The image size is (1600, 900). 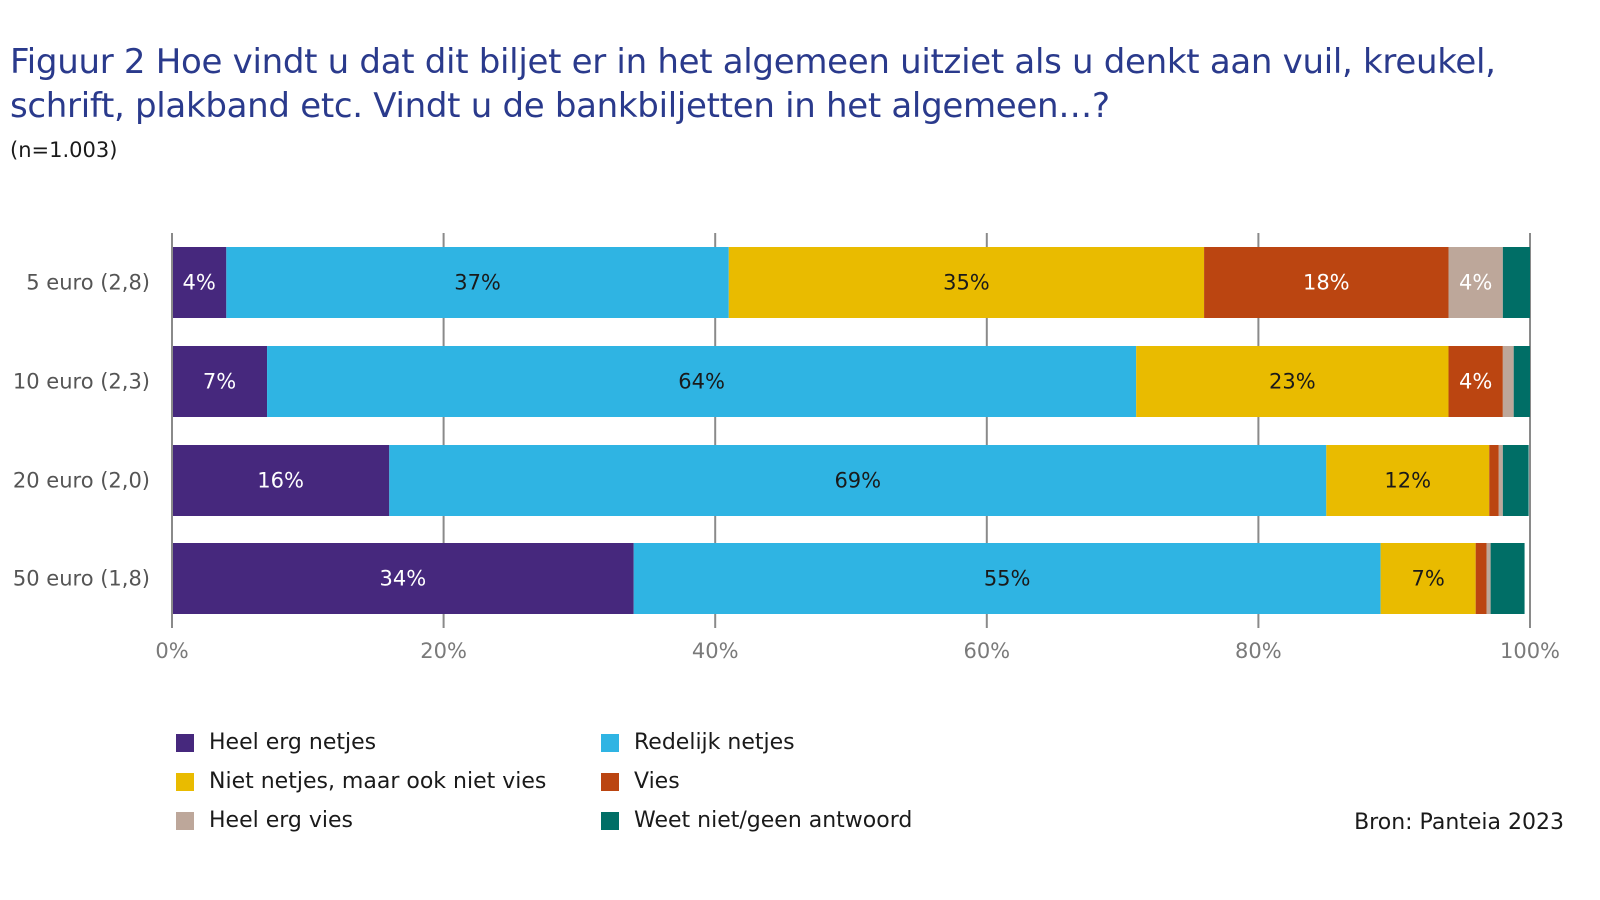 I want to click on category-label: 5 euro (2,8), so click(x=88, y=283).